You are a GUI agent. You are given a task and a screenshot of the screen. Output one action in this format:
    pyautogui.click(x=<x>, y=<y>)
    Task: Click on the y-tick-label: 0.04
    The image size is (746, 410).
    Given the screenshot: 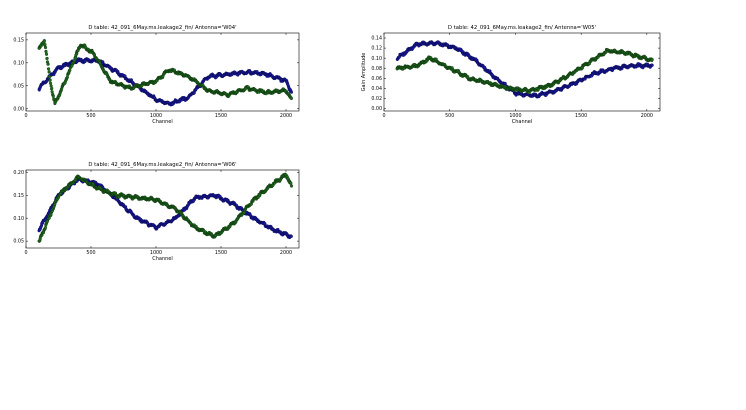 What is the action you would take?
    pyautogui.click(x=376, y=89)
    